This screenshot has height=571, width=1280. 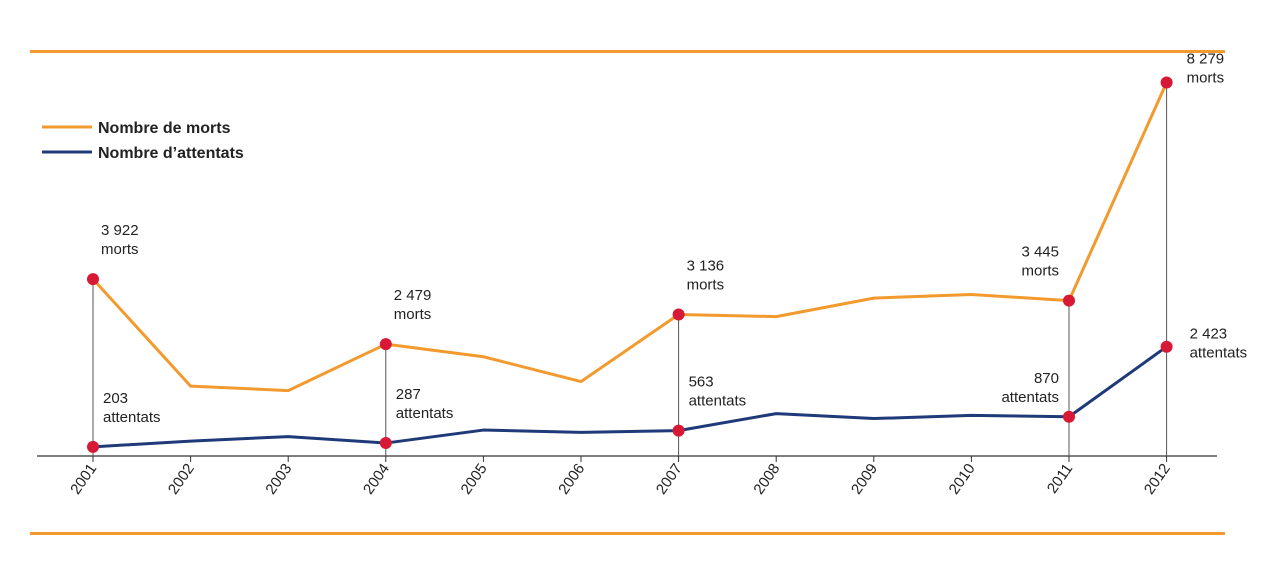 I want to click on x-tick-label: 2010, so click(x=962, y=479).